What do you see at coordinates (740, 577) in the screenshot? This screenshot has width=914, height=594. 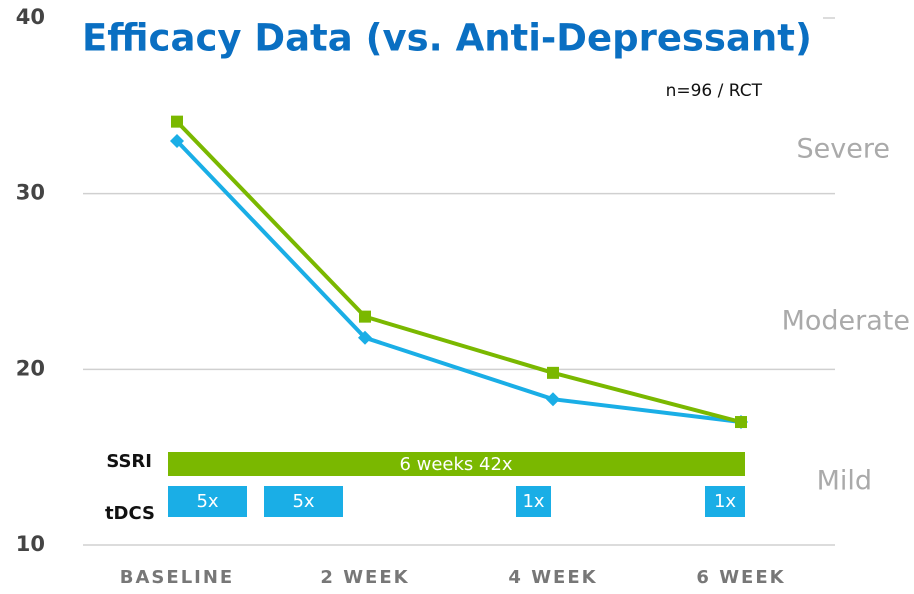 I see `x-tick-label: 6 WEEK` at bounding box center [740, 577].